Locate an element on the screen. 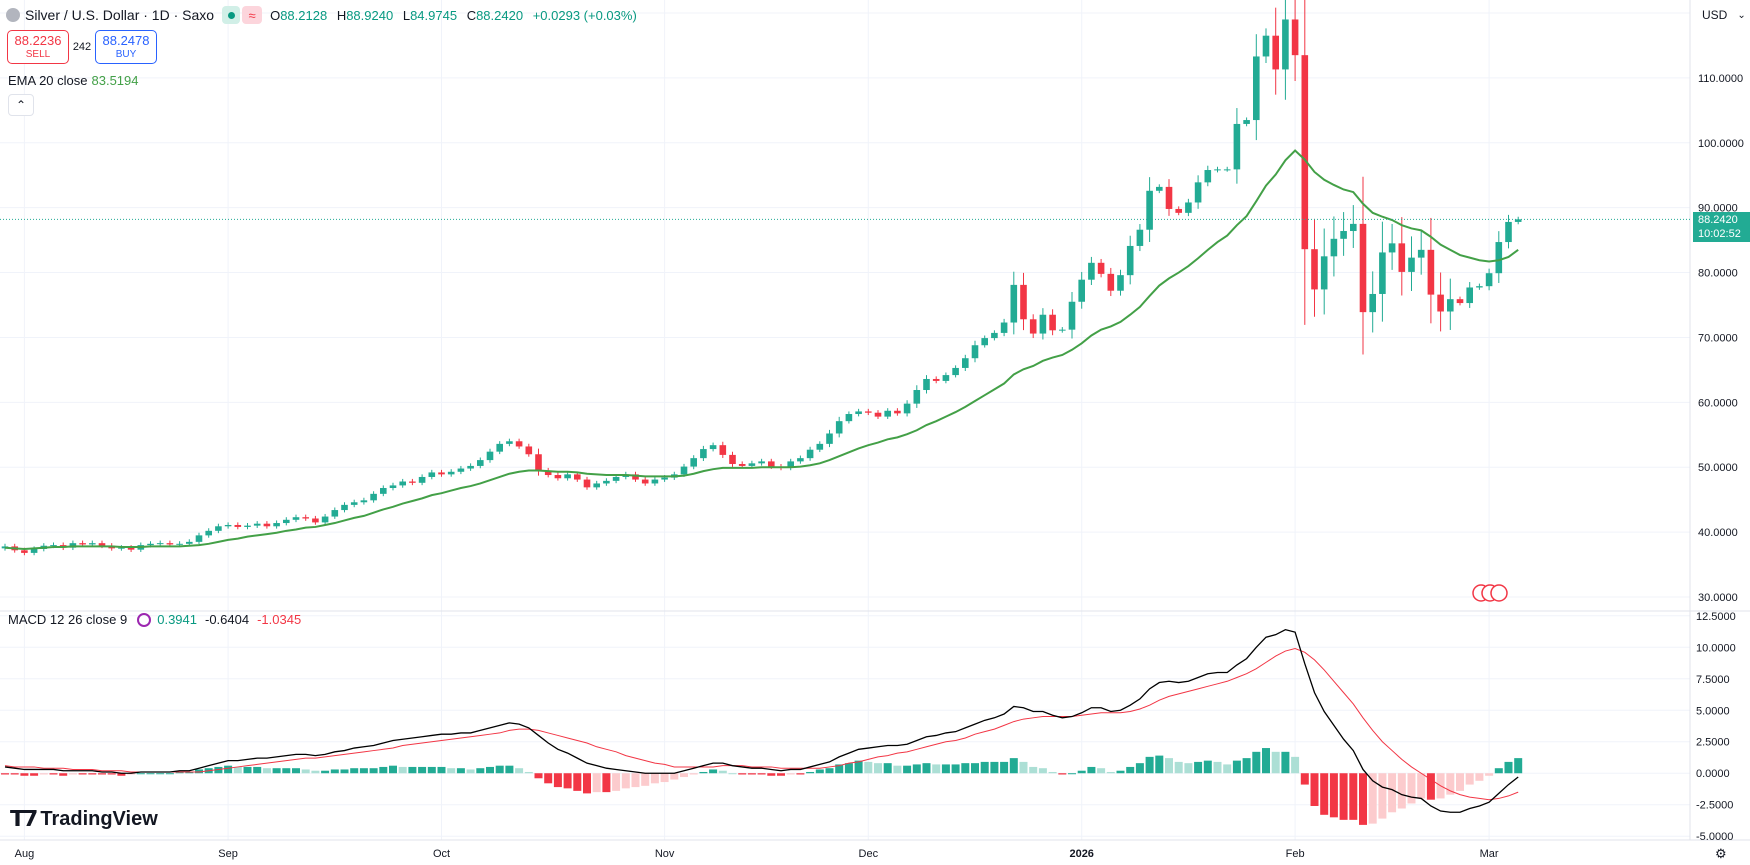 This screenshot has width=1750, height=865. bar-countdown: 10:02:52 is located at coordinates (1719, 234).